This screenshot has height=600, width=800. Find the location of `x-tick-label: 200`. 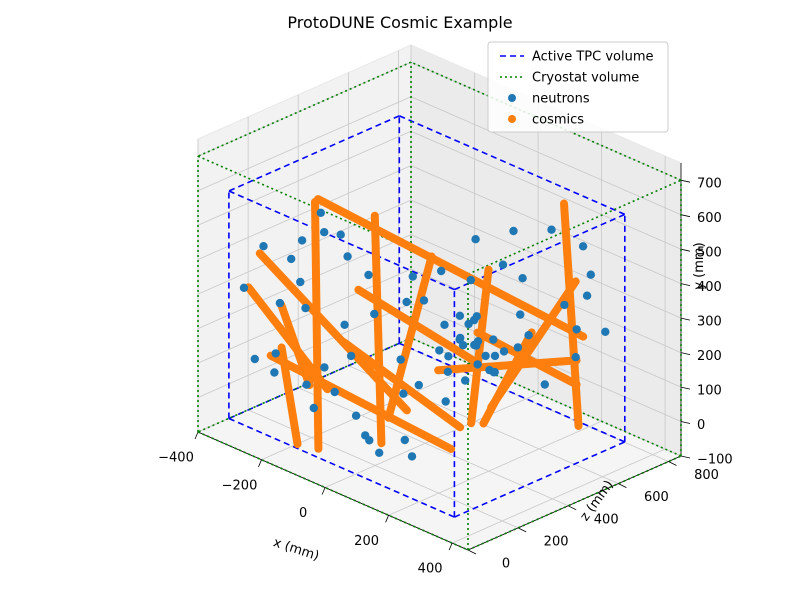

x-tick-label: 200 is located at coordinates (366, 541).